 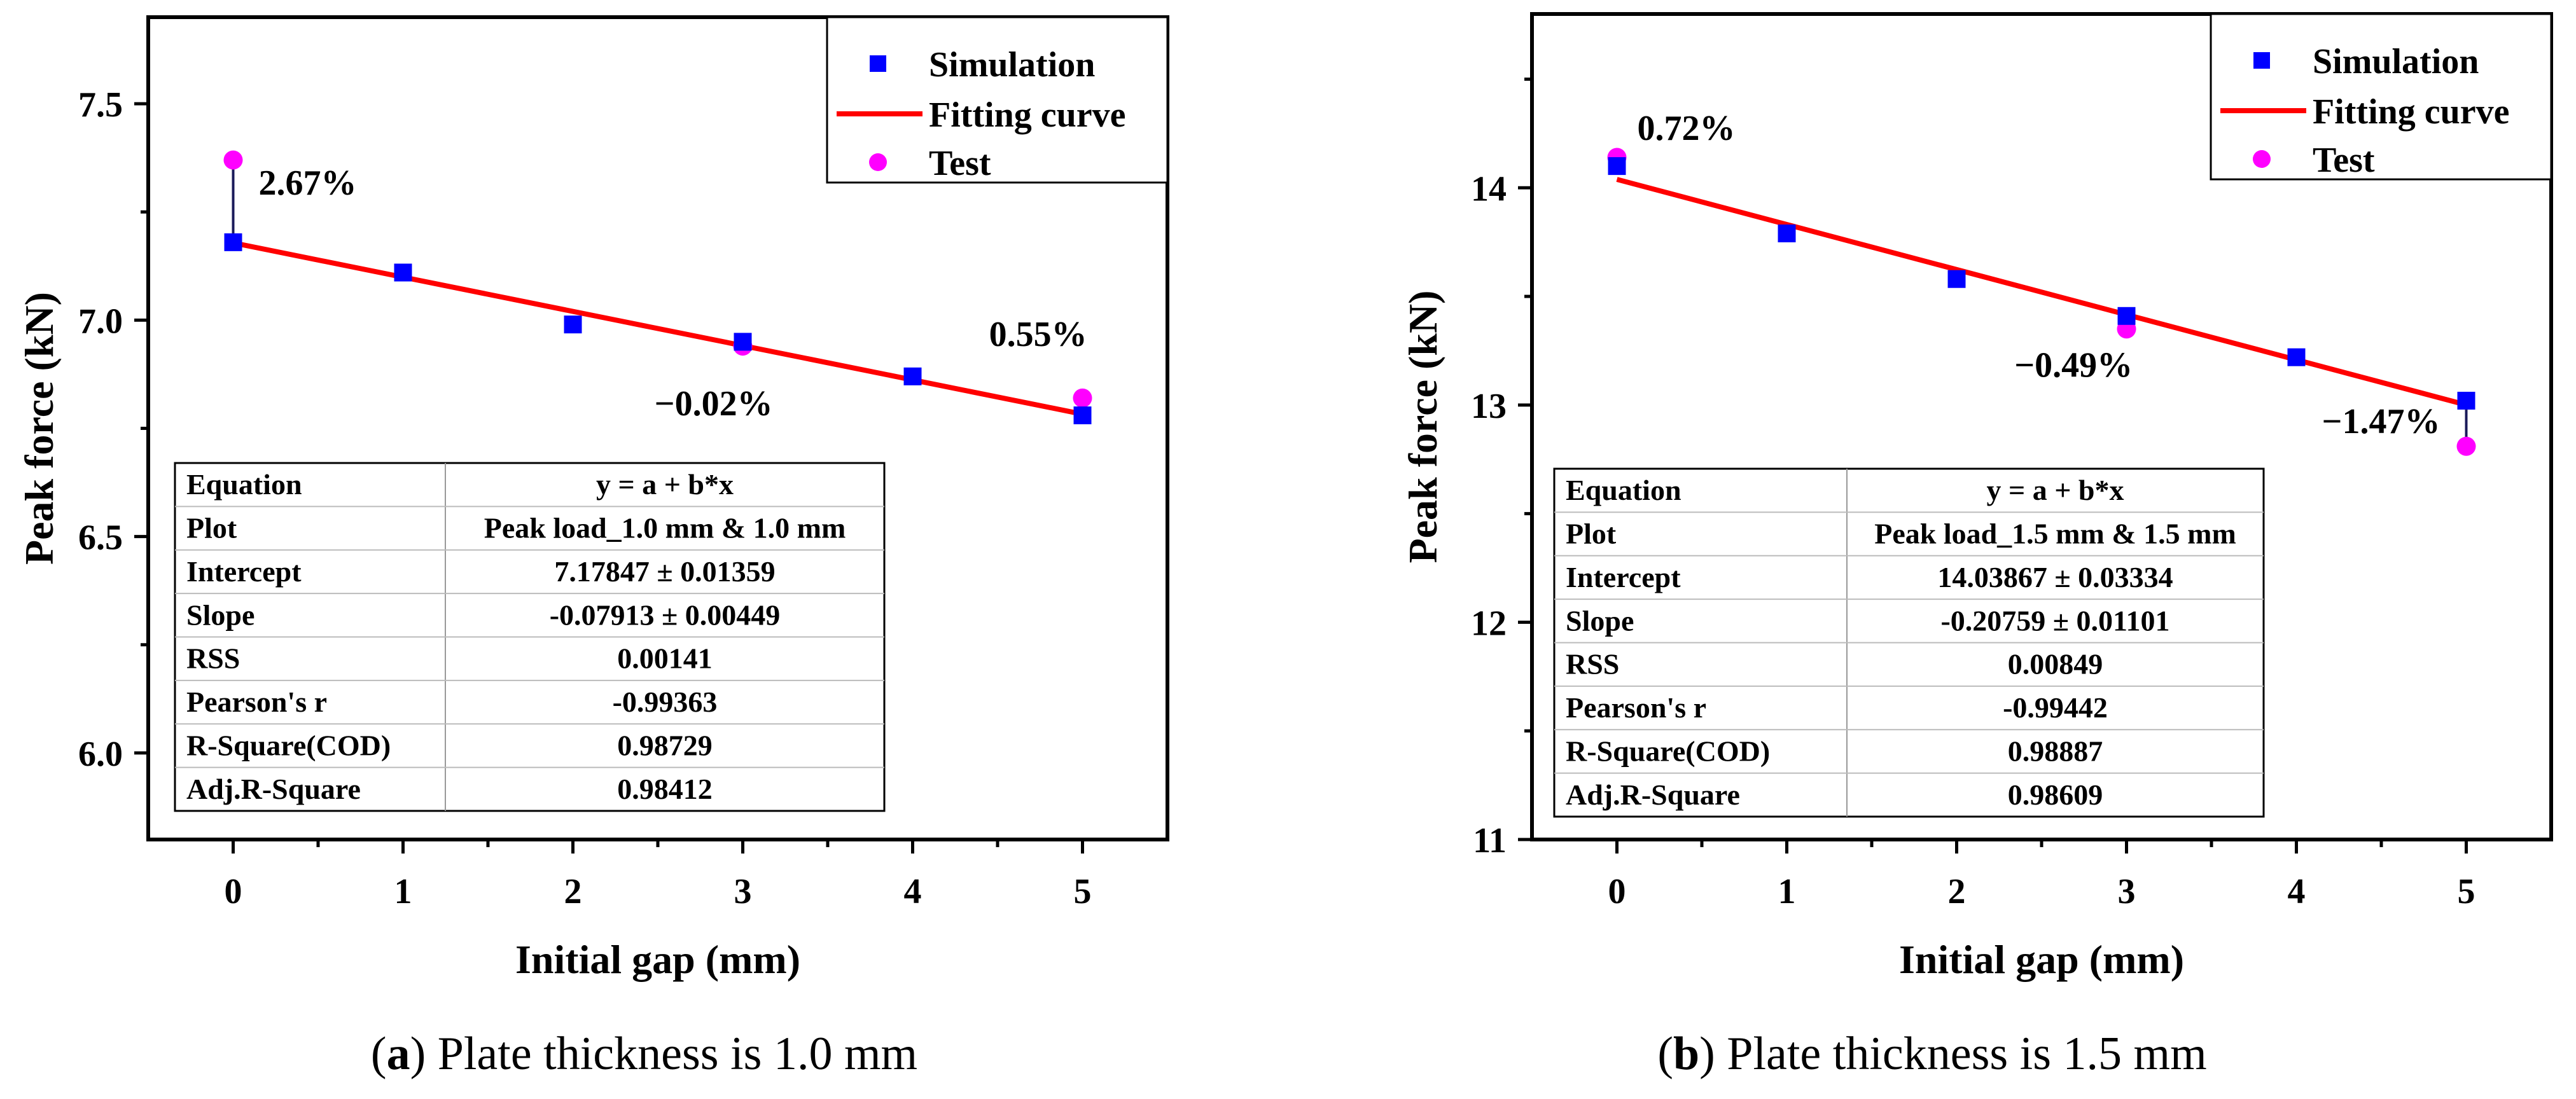 What do you see at coordinates (2055, 751) in the screenshot?
I see `fit-table-value: 0.98887` at bounding box center [2055, 751].